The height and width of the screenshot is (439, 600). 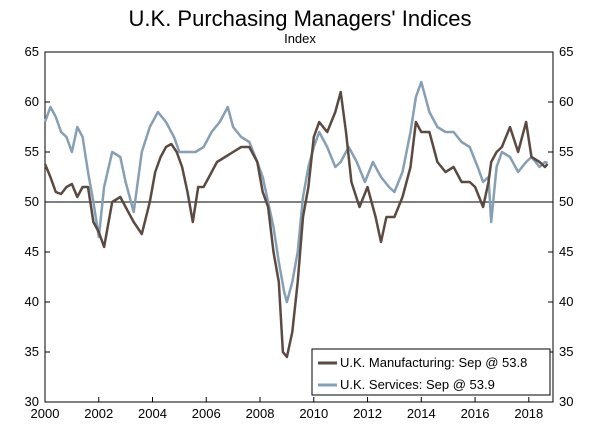 What do you see at coordinates (528, 413) in the screenshot?
I see `x-tick-label: 2018` at bounding box center [528, 413].